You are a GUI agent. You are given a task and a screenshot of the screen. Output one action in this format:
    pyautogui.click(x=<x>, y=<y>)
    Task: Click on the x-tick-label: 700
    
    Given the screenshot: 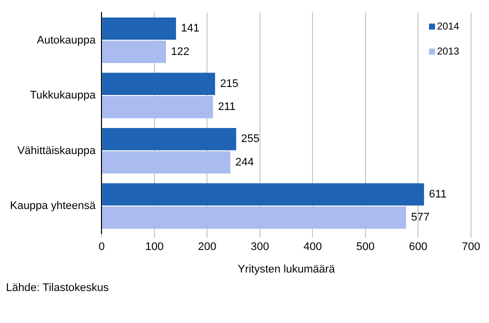 What is the action you would take?
    pyautogui.click(x=471, y=247)
    